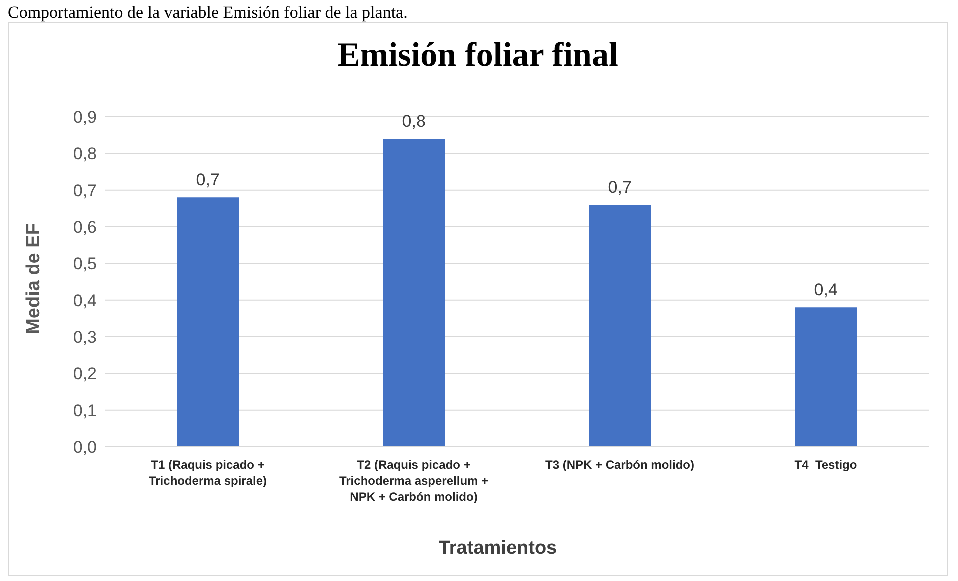 Image resolution: width=958 pixels, height=581 pixels. I want to click on text: Comportamiento de la variable Emisión foliar de la planta., so click(208, 12).